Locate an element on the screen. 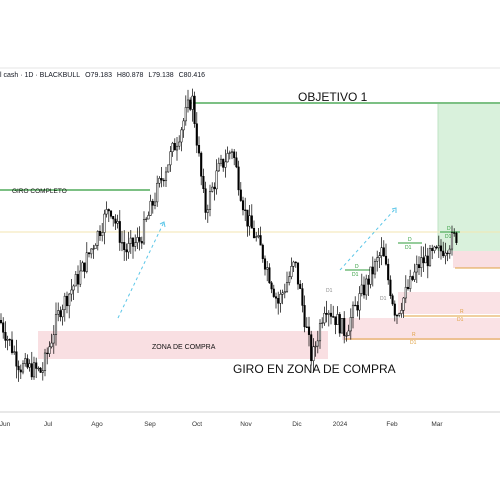 This screenshot has height=500, width=500. zone-marker-v-a: D1 is located at coordinates (329, 291).